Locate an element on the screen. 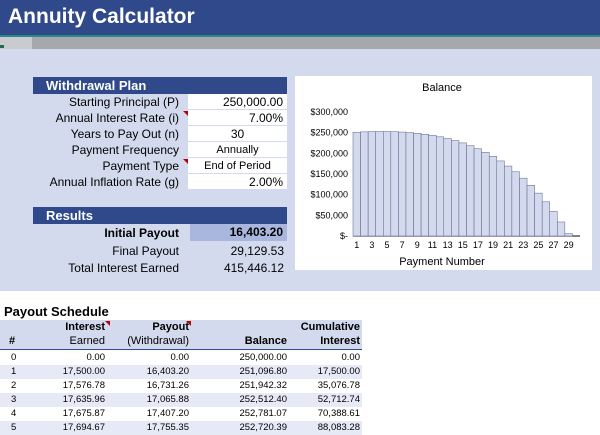  interest-cell: 17,694.67 is located at coordinates (83, 427).